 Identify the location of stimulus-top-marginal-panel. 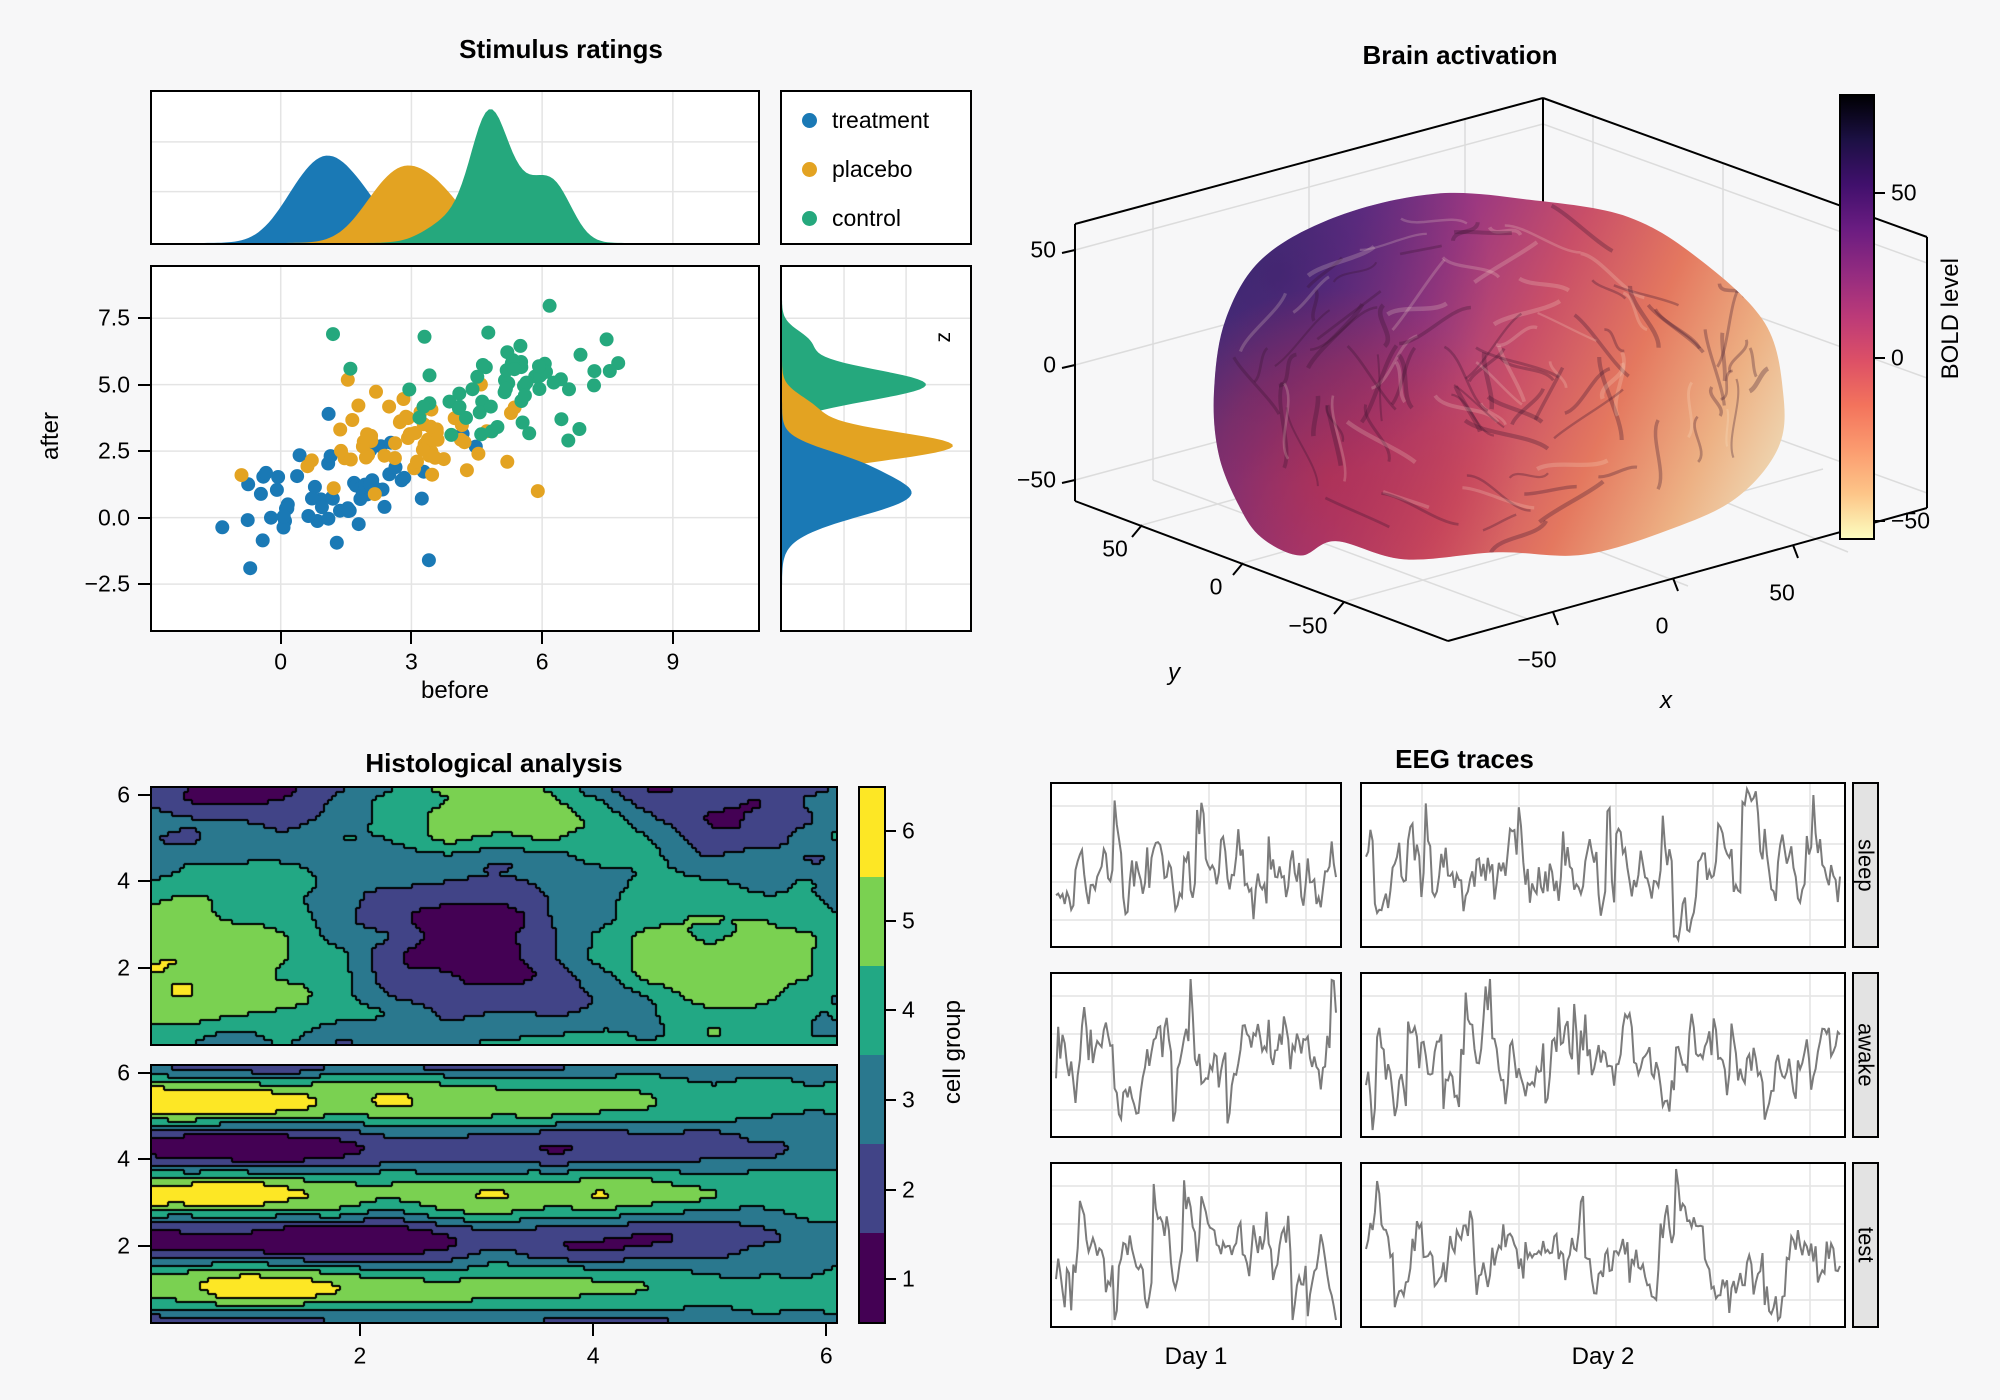
(455, 167).